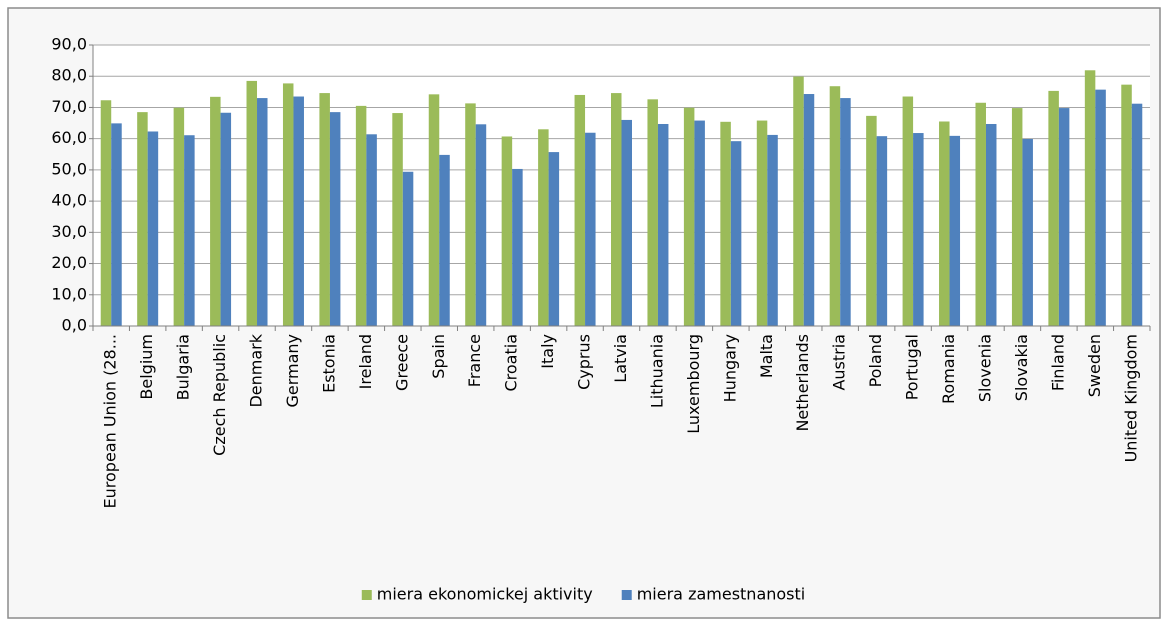 The height and width of the screenshot is (626, 1168). Describe the element at coordinates (183, 367) in the screenshot. I see `x-tick-label: Bulgaria` at that location.